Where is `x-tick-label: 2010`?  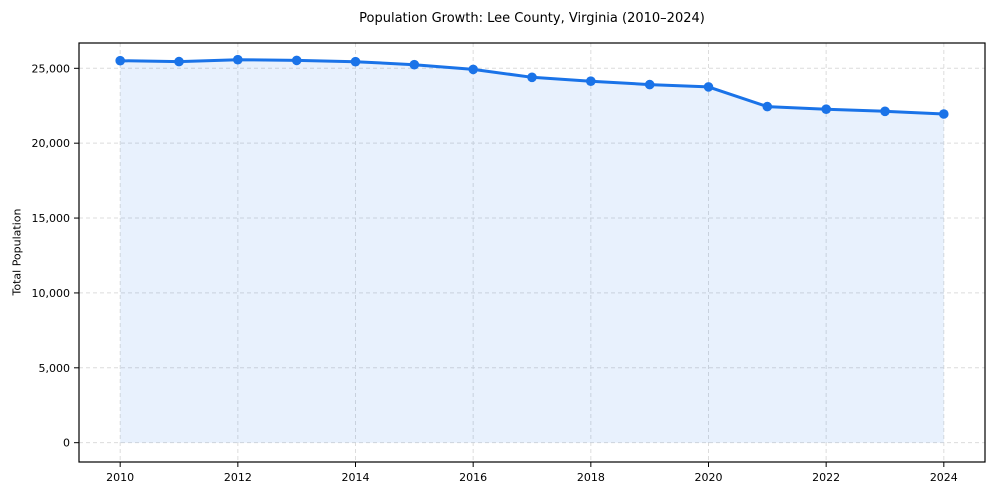
x-tick-label: 2010 is located at coordinates (120, 477).